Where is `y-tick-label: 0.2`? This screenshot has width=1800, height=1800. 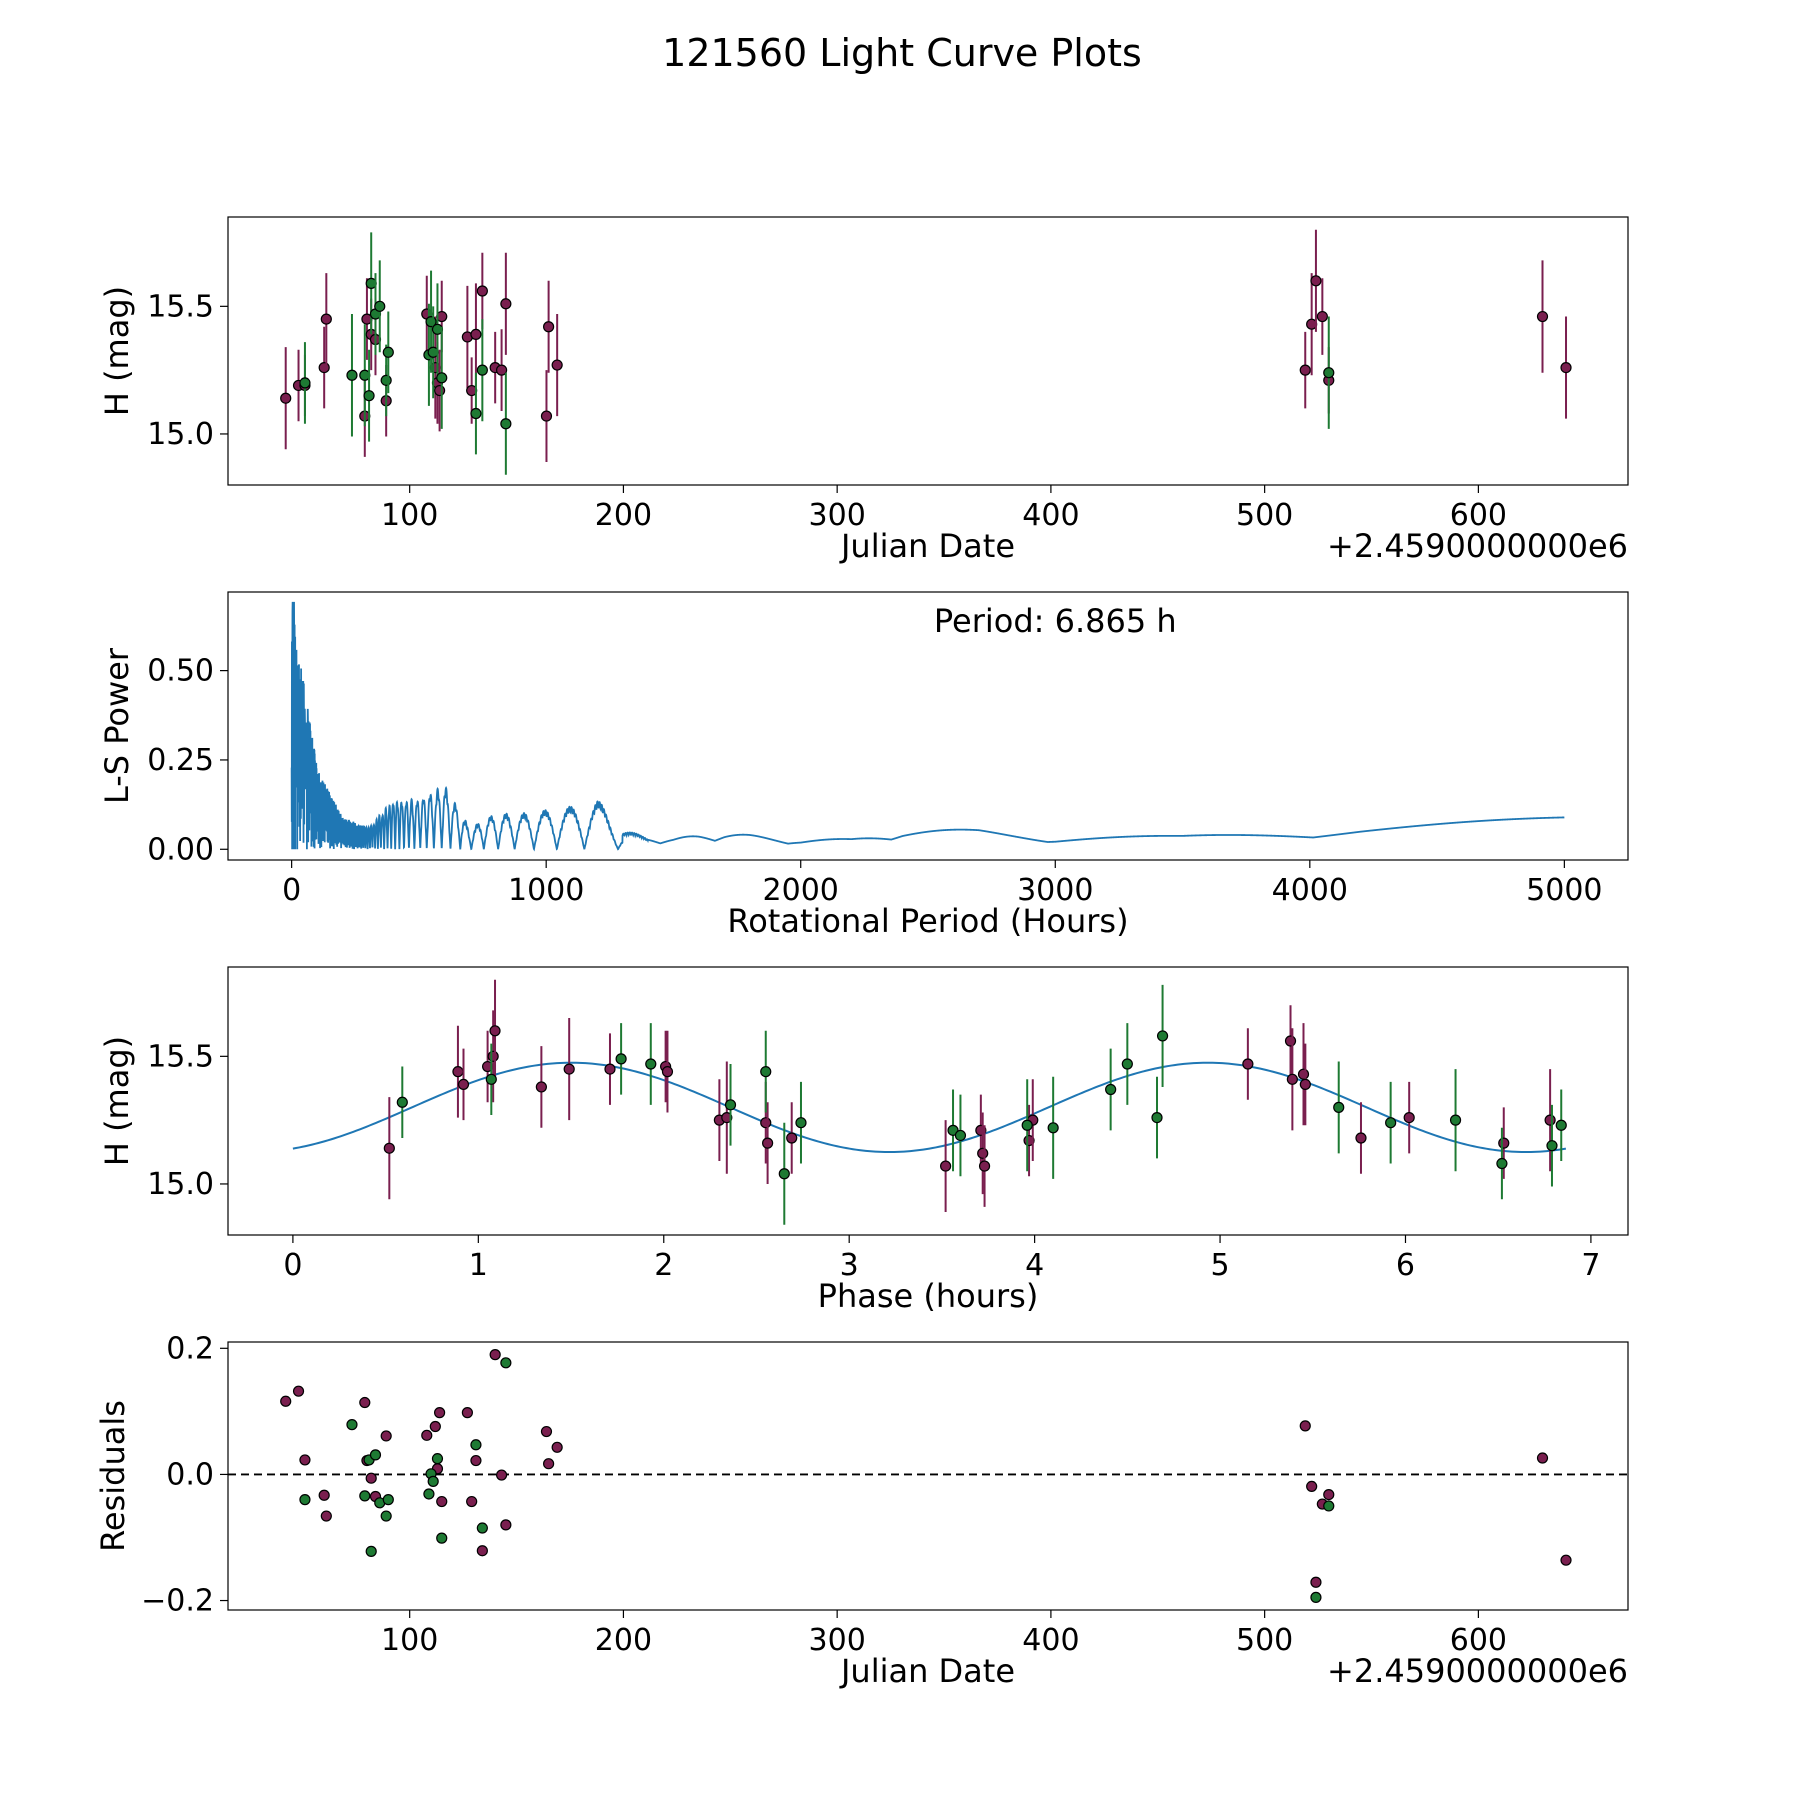
y-tick-label: 0.2 is located at coordinates (190, 1348).